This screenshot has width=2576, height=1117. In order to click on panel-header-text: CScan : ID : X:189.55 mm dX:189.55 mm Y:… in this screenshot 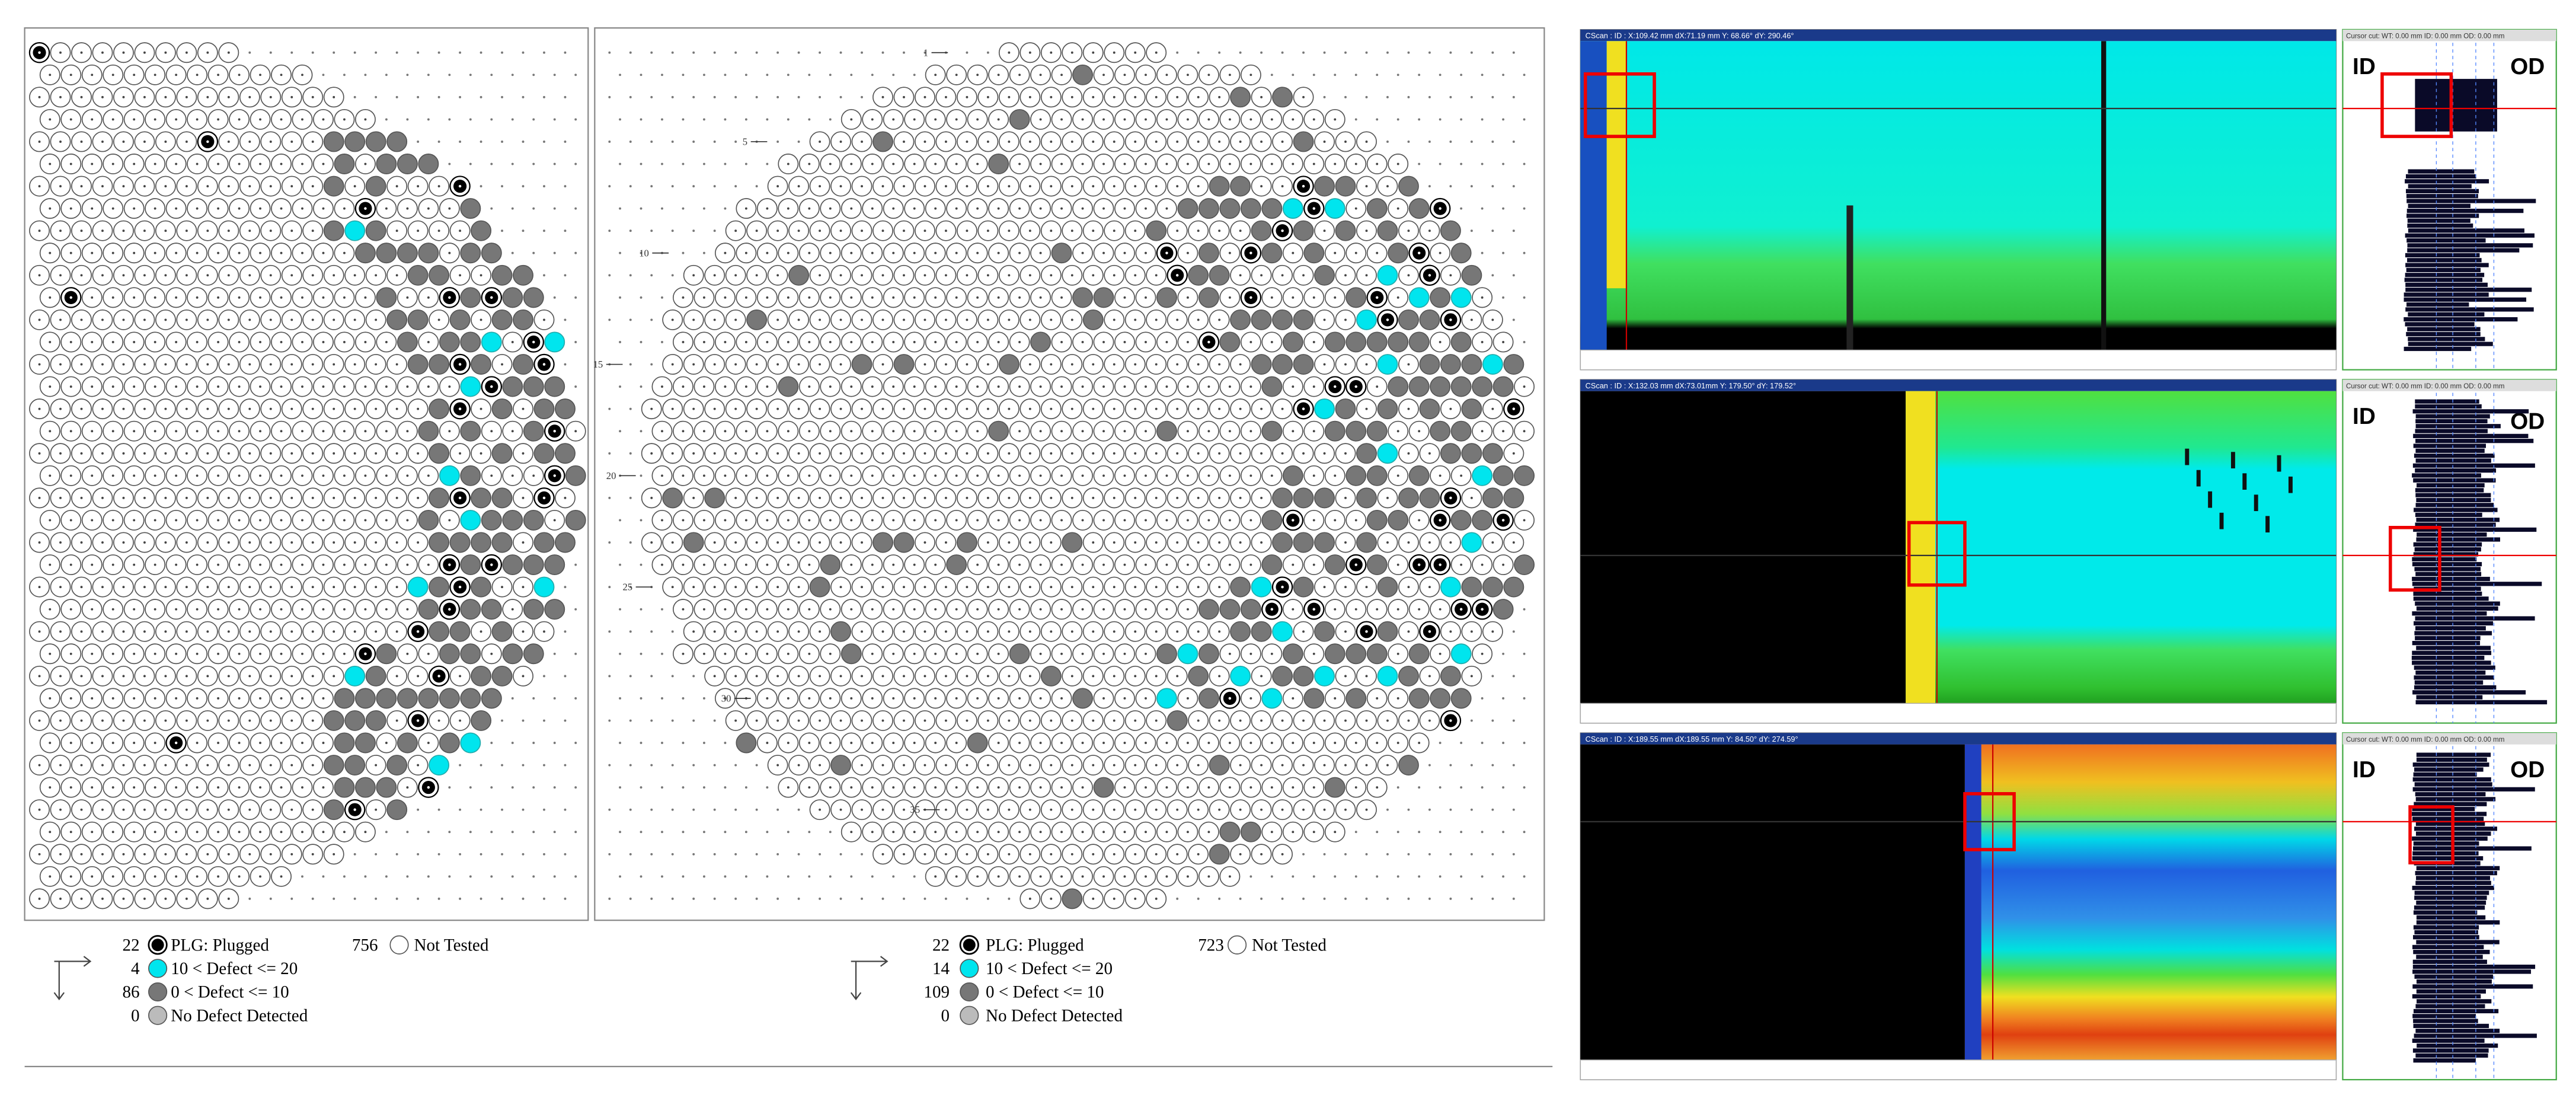, I will do `click(1692, 739)`.